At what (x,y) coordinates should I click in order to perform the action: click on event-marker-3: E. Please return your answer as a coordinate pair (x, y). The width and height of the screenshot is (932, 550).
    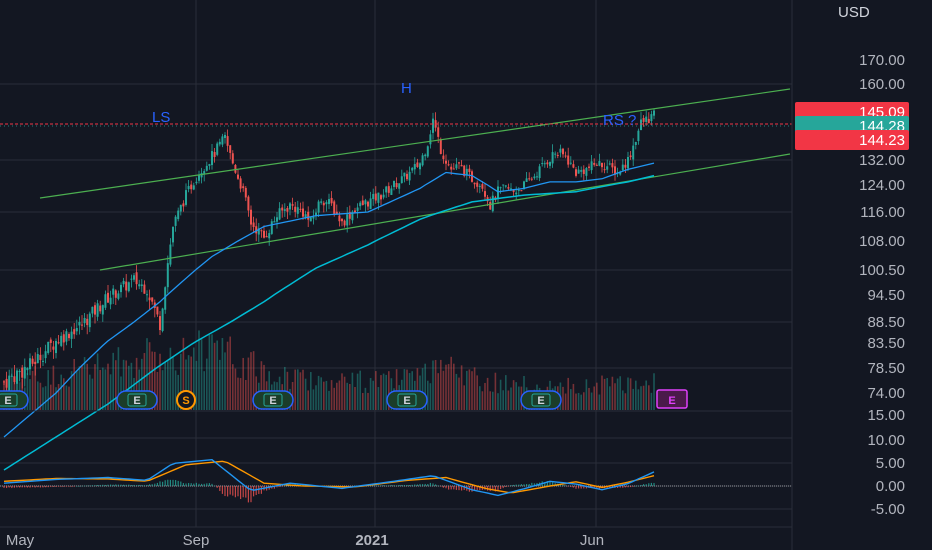
    Looking at the image, I should click on (273, 400).